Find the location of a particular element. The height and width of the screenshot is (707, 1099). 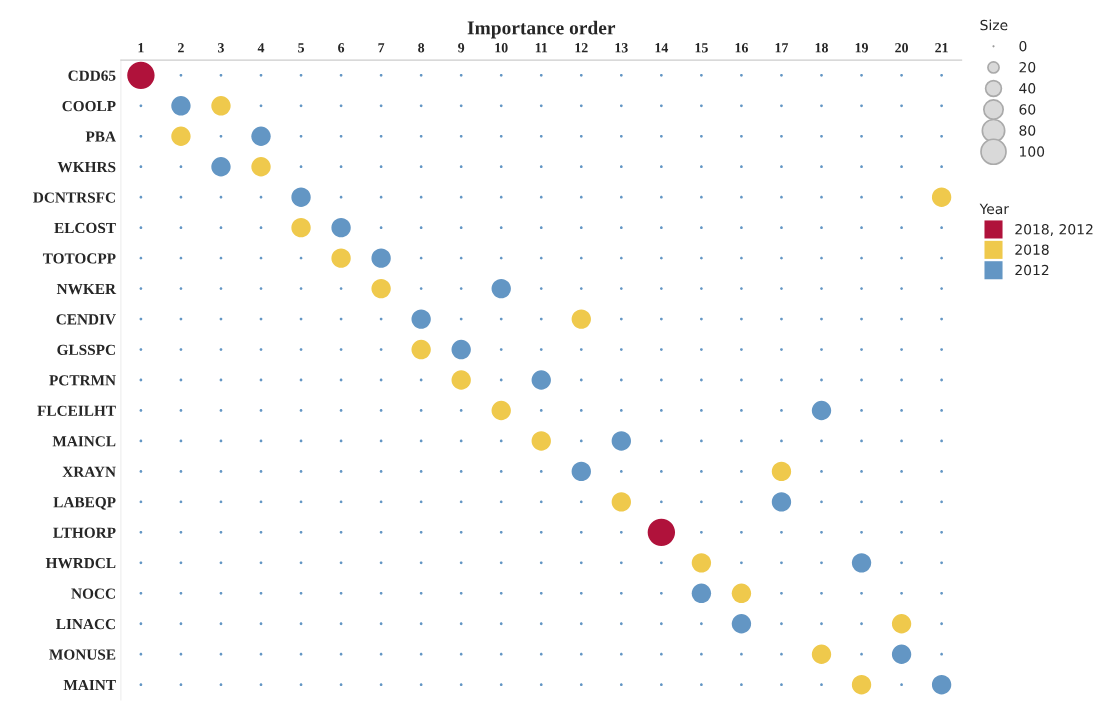

text: 0 is located at coordinates (1023, 46).